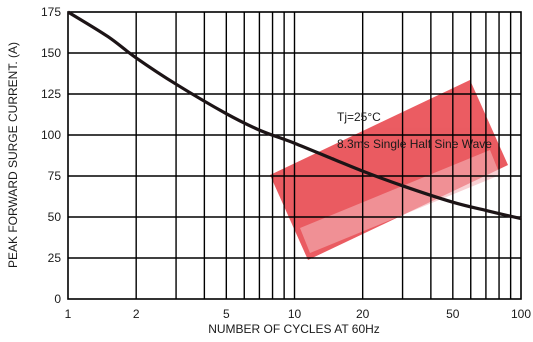 The height and width of the screenshot is (342, 533). What do you see at coordinates (55, 217) in the screenshot?
I see `y-tick-label: 50` at bounding box center [55, 217].